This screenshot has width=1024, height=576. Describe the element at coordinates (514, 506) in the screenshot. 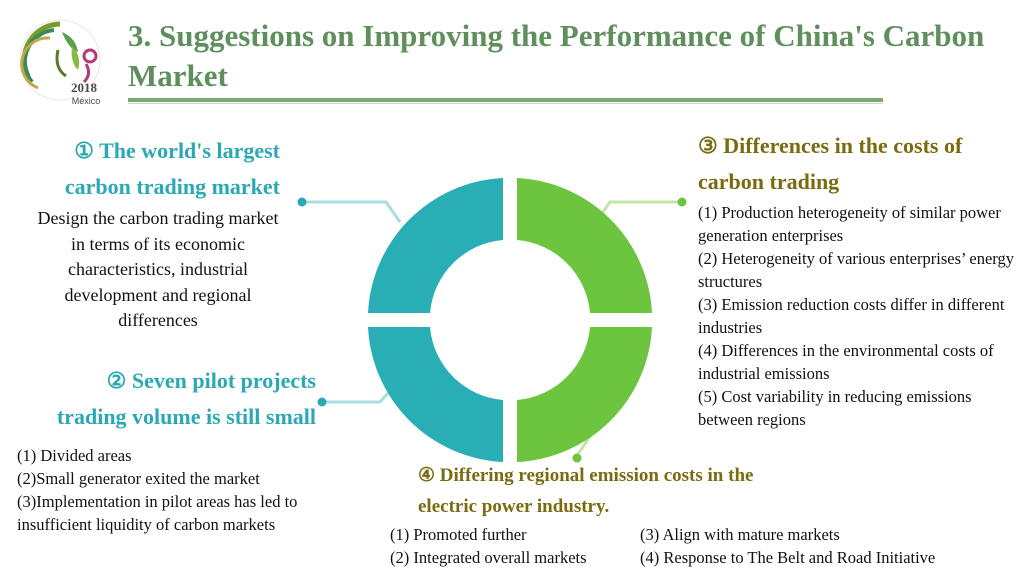

I see `section-4-heading-line2: electric power industry.` at that location.